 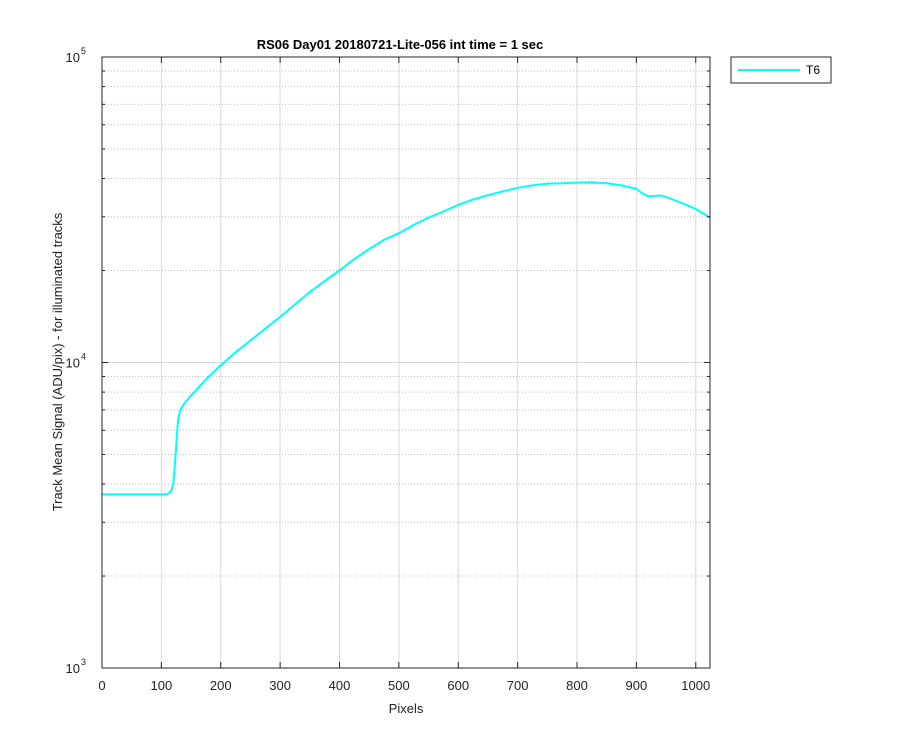 What do you see at coordinates (695, 685) in the screenshot?
I see `x-tick-label: 1000` at bounding box center [695, 685].